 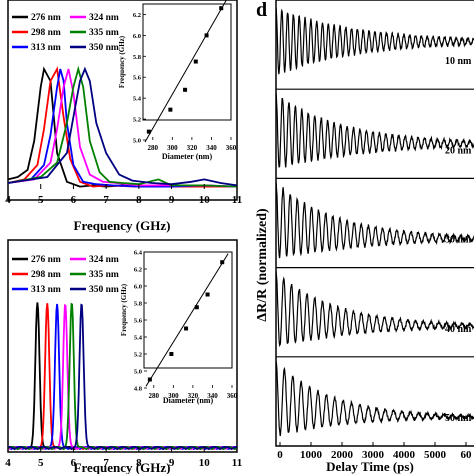 What do you see at coordinates (205, 463) in the screenshot?
I see `x-tick-label: 10` at bounding box center [205, 463].